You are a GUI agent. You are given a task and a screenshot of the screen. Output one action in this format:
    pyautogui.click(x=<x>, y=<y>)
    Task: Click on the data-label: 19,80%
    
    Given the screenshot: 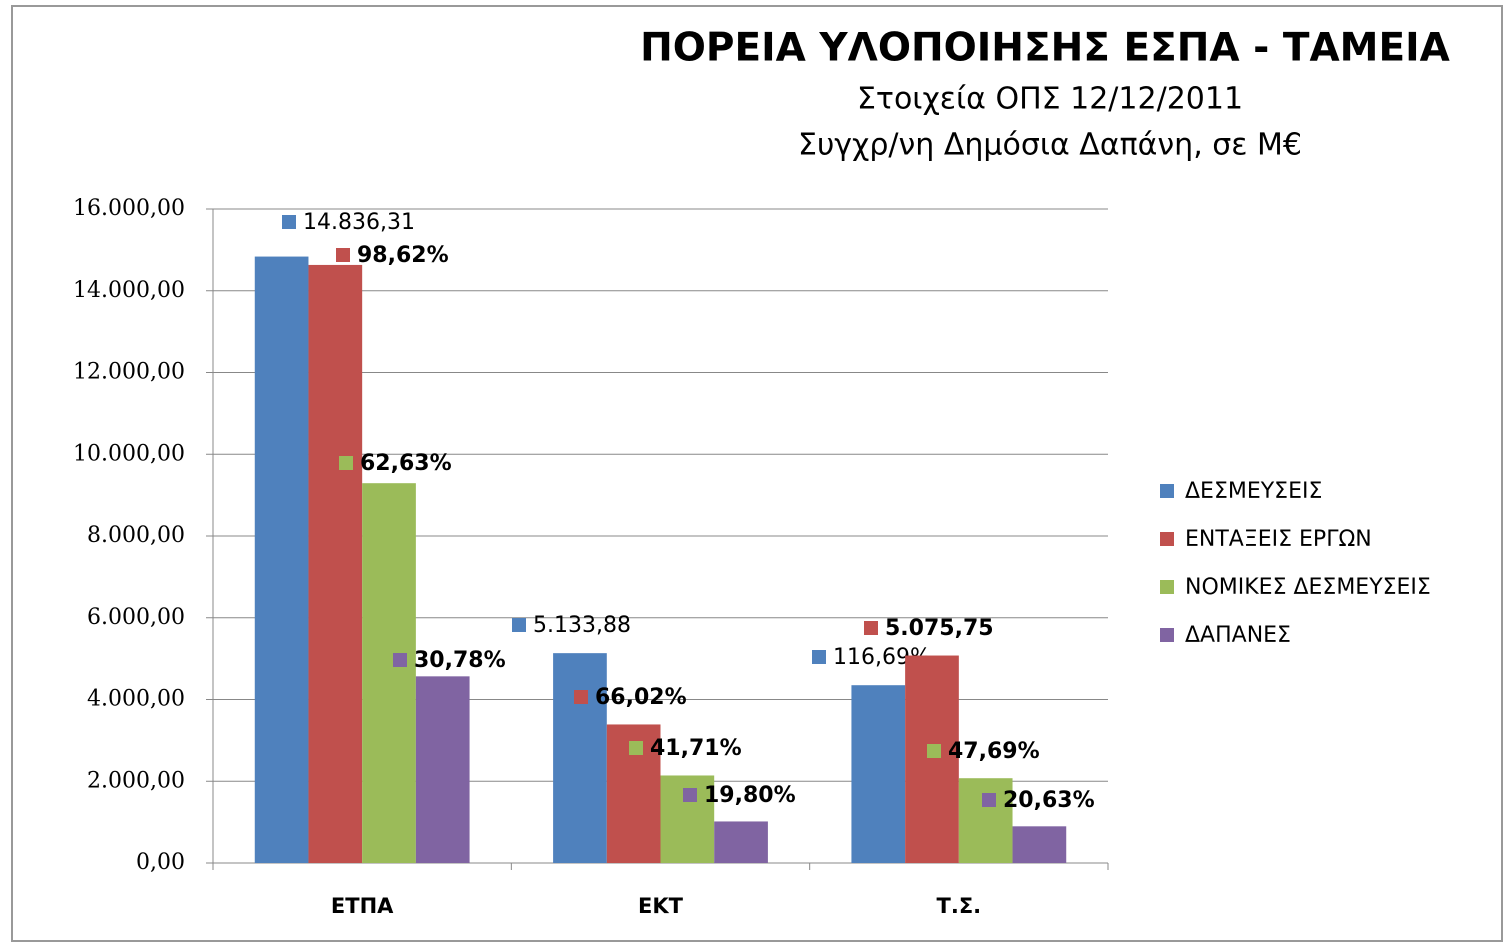 What is the action you would take?
    pyautogui.click(x=750, y=795)
    